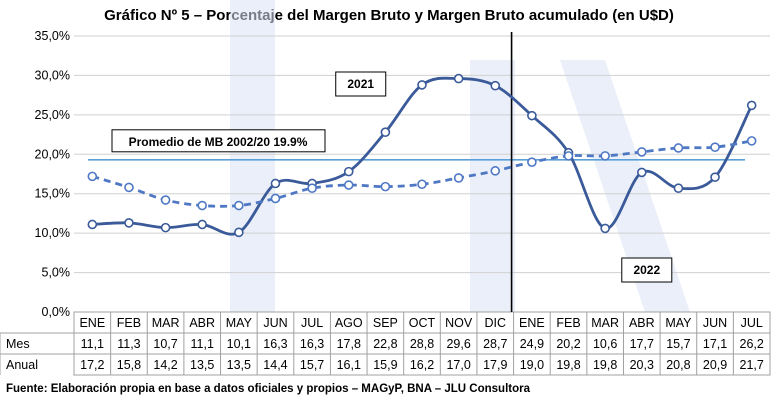 This screenshot has height=403, width=778. I want to click on x-tick-label: AGO, so click(349, 323).